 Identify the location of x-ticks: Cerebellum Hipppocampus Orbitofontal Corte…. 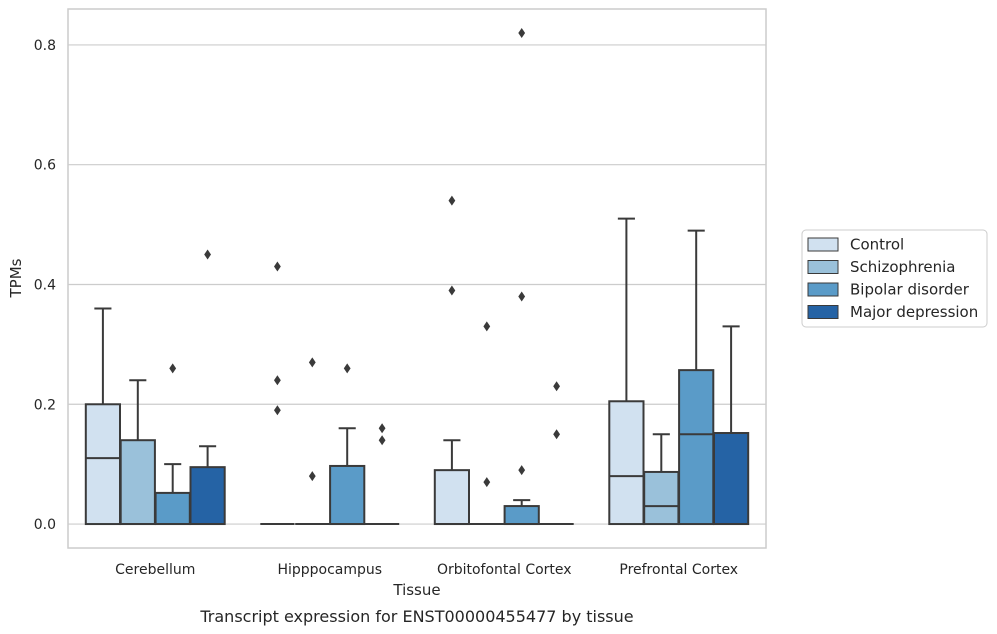
(426, 570).